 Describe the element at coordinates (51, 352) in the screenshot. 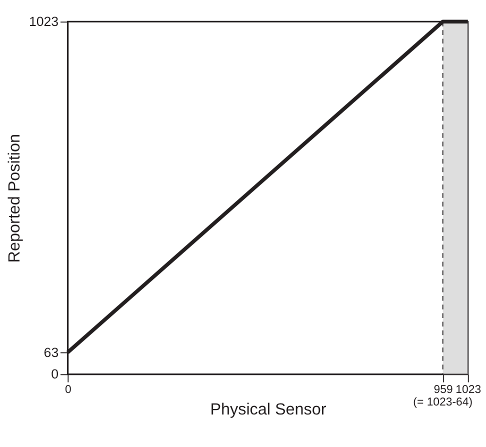

I see `y-tick-label: 63` at that location.